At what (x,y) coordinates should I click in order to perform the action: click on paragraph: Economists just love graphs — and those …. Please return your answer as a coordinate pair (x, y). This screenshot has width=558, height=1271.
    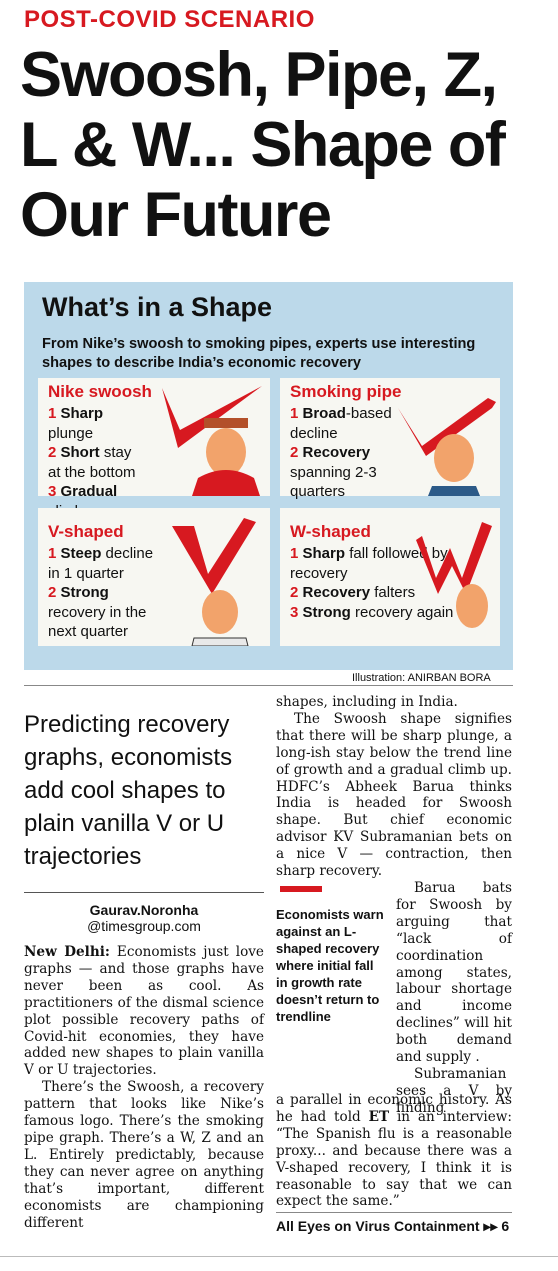
    Looking at the image, I should click on (144, 1011).